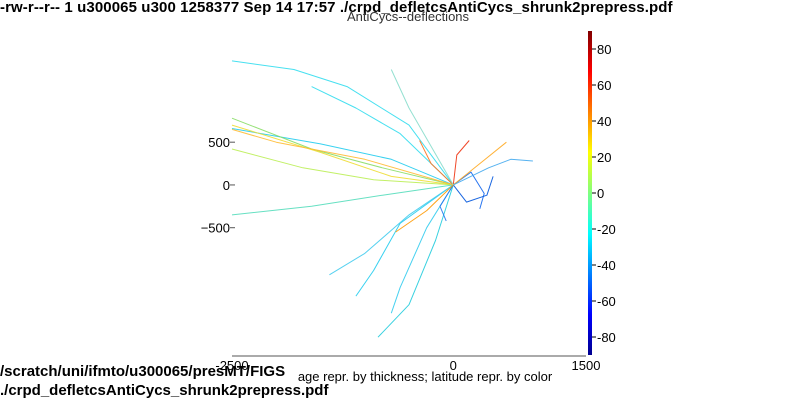 The image size is (800, 401). Describe the element at coordinates (604, 49) in the screenshot. I see `colorbar-tick-label-0: 80` at that location.